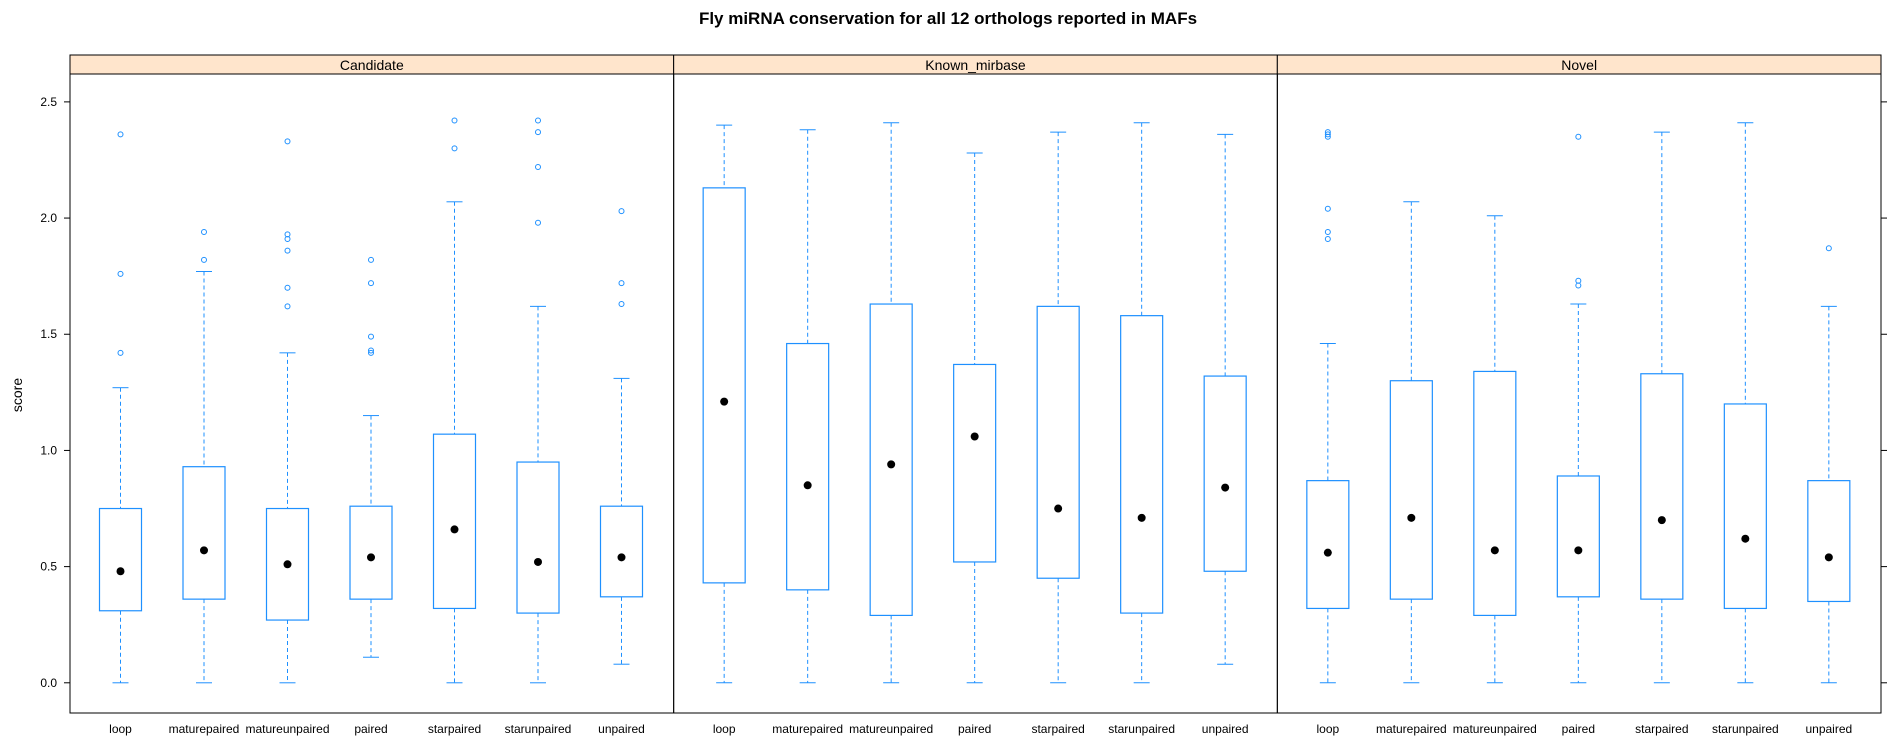 The height and width of the screenshot is (755, 1897). I want to click on y-tick-label: 0.0, so click(48, 683).